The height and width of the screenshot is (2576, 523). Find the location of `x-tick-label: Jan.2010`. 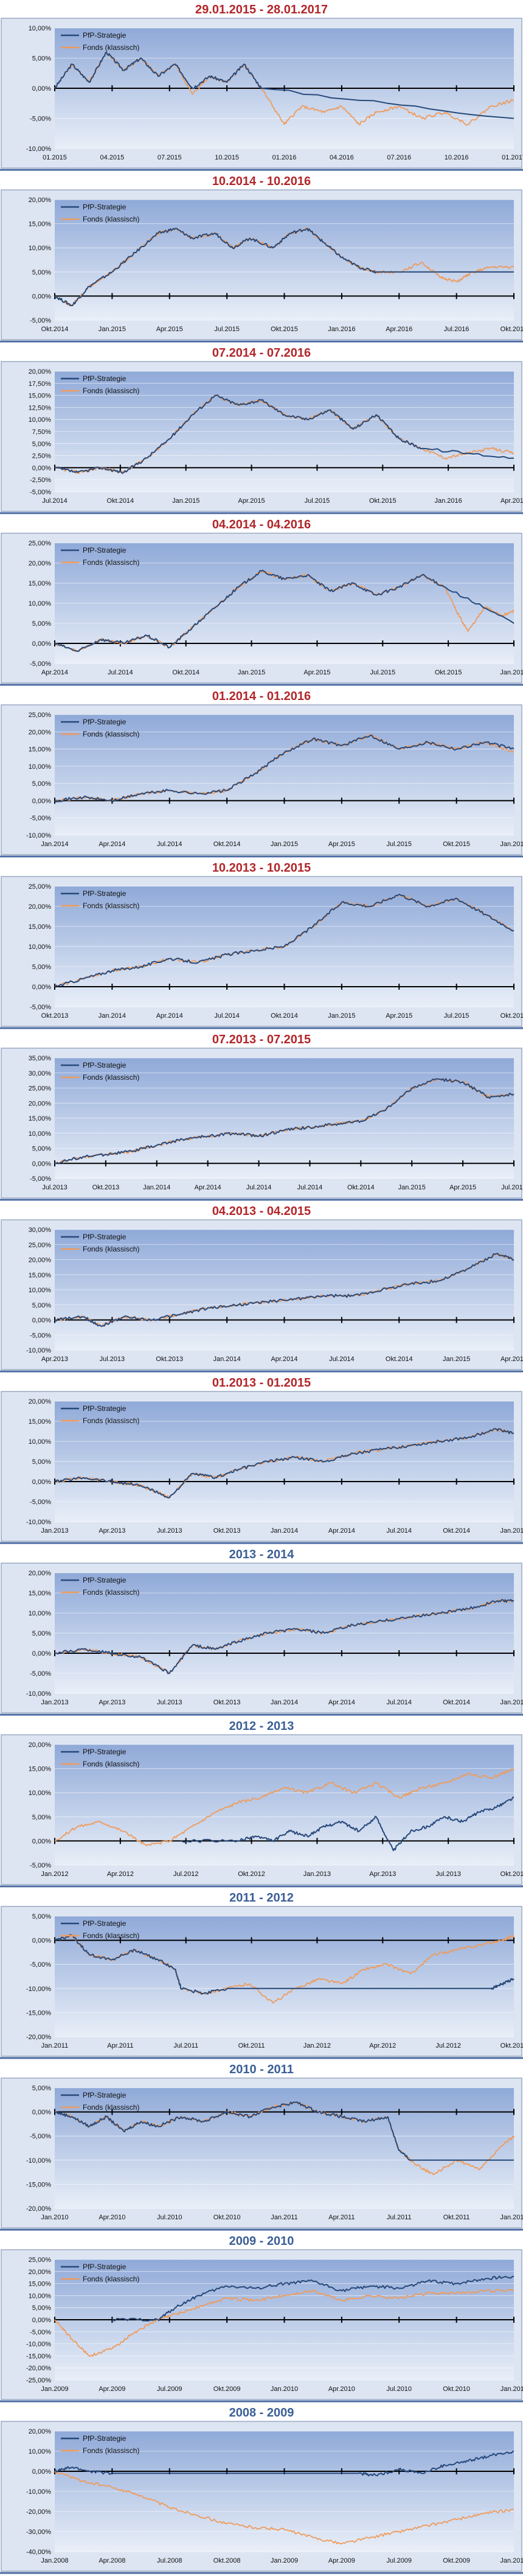

x-tick-label: Jan.2010 is located at coordinates (512, 2560).